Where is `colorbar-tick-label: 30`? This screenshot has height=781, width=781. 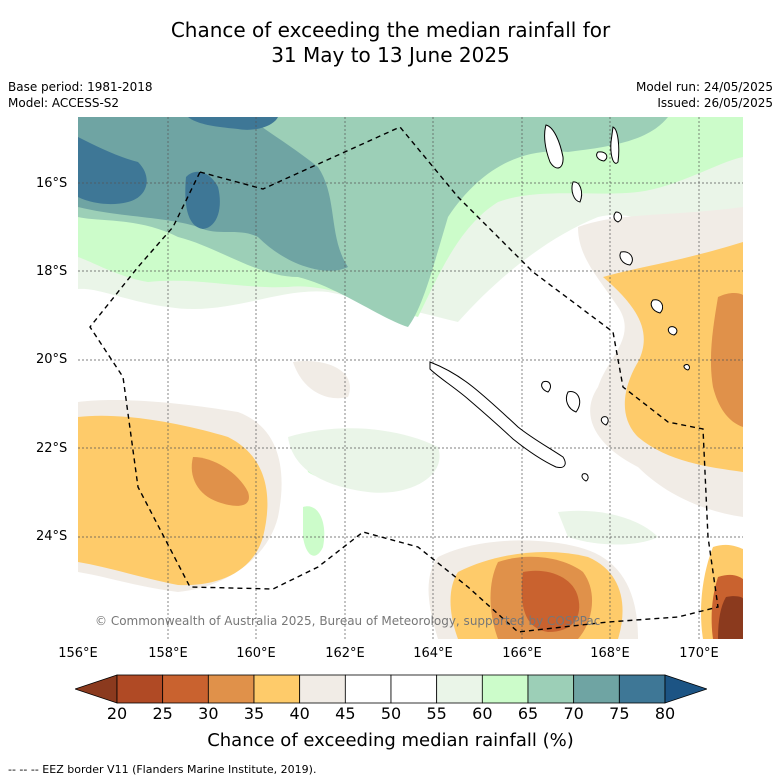
colorbar-tick-label: 30 is located at coordinates (208, 713).